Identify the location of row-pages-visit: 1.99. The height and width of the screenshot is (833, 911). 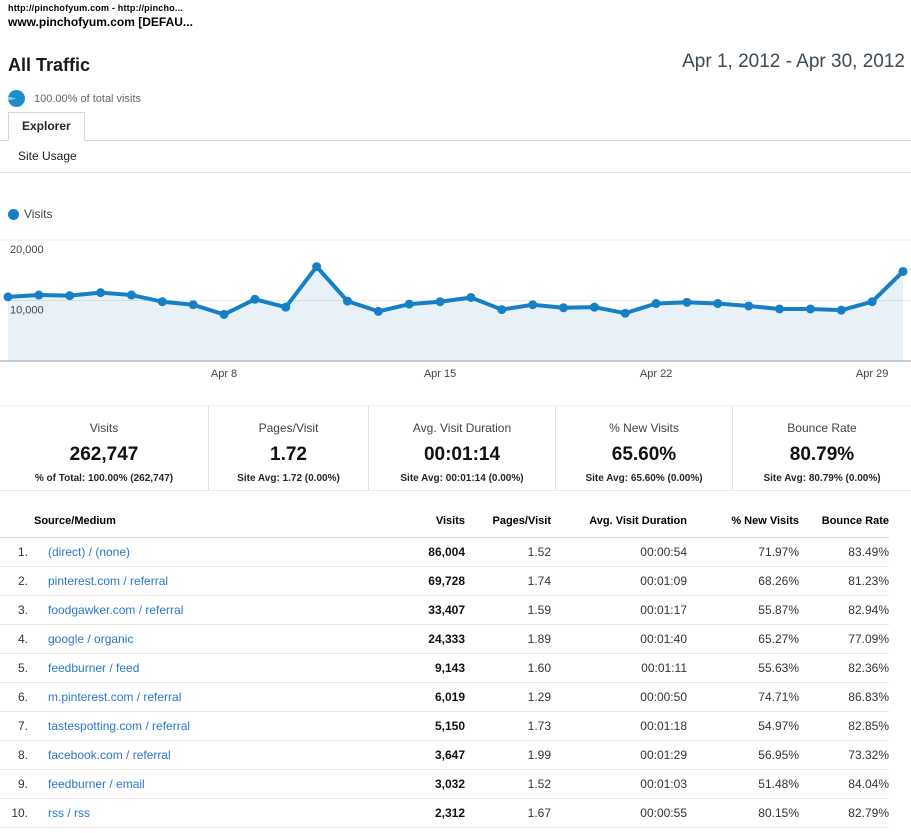
(508, 755).